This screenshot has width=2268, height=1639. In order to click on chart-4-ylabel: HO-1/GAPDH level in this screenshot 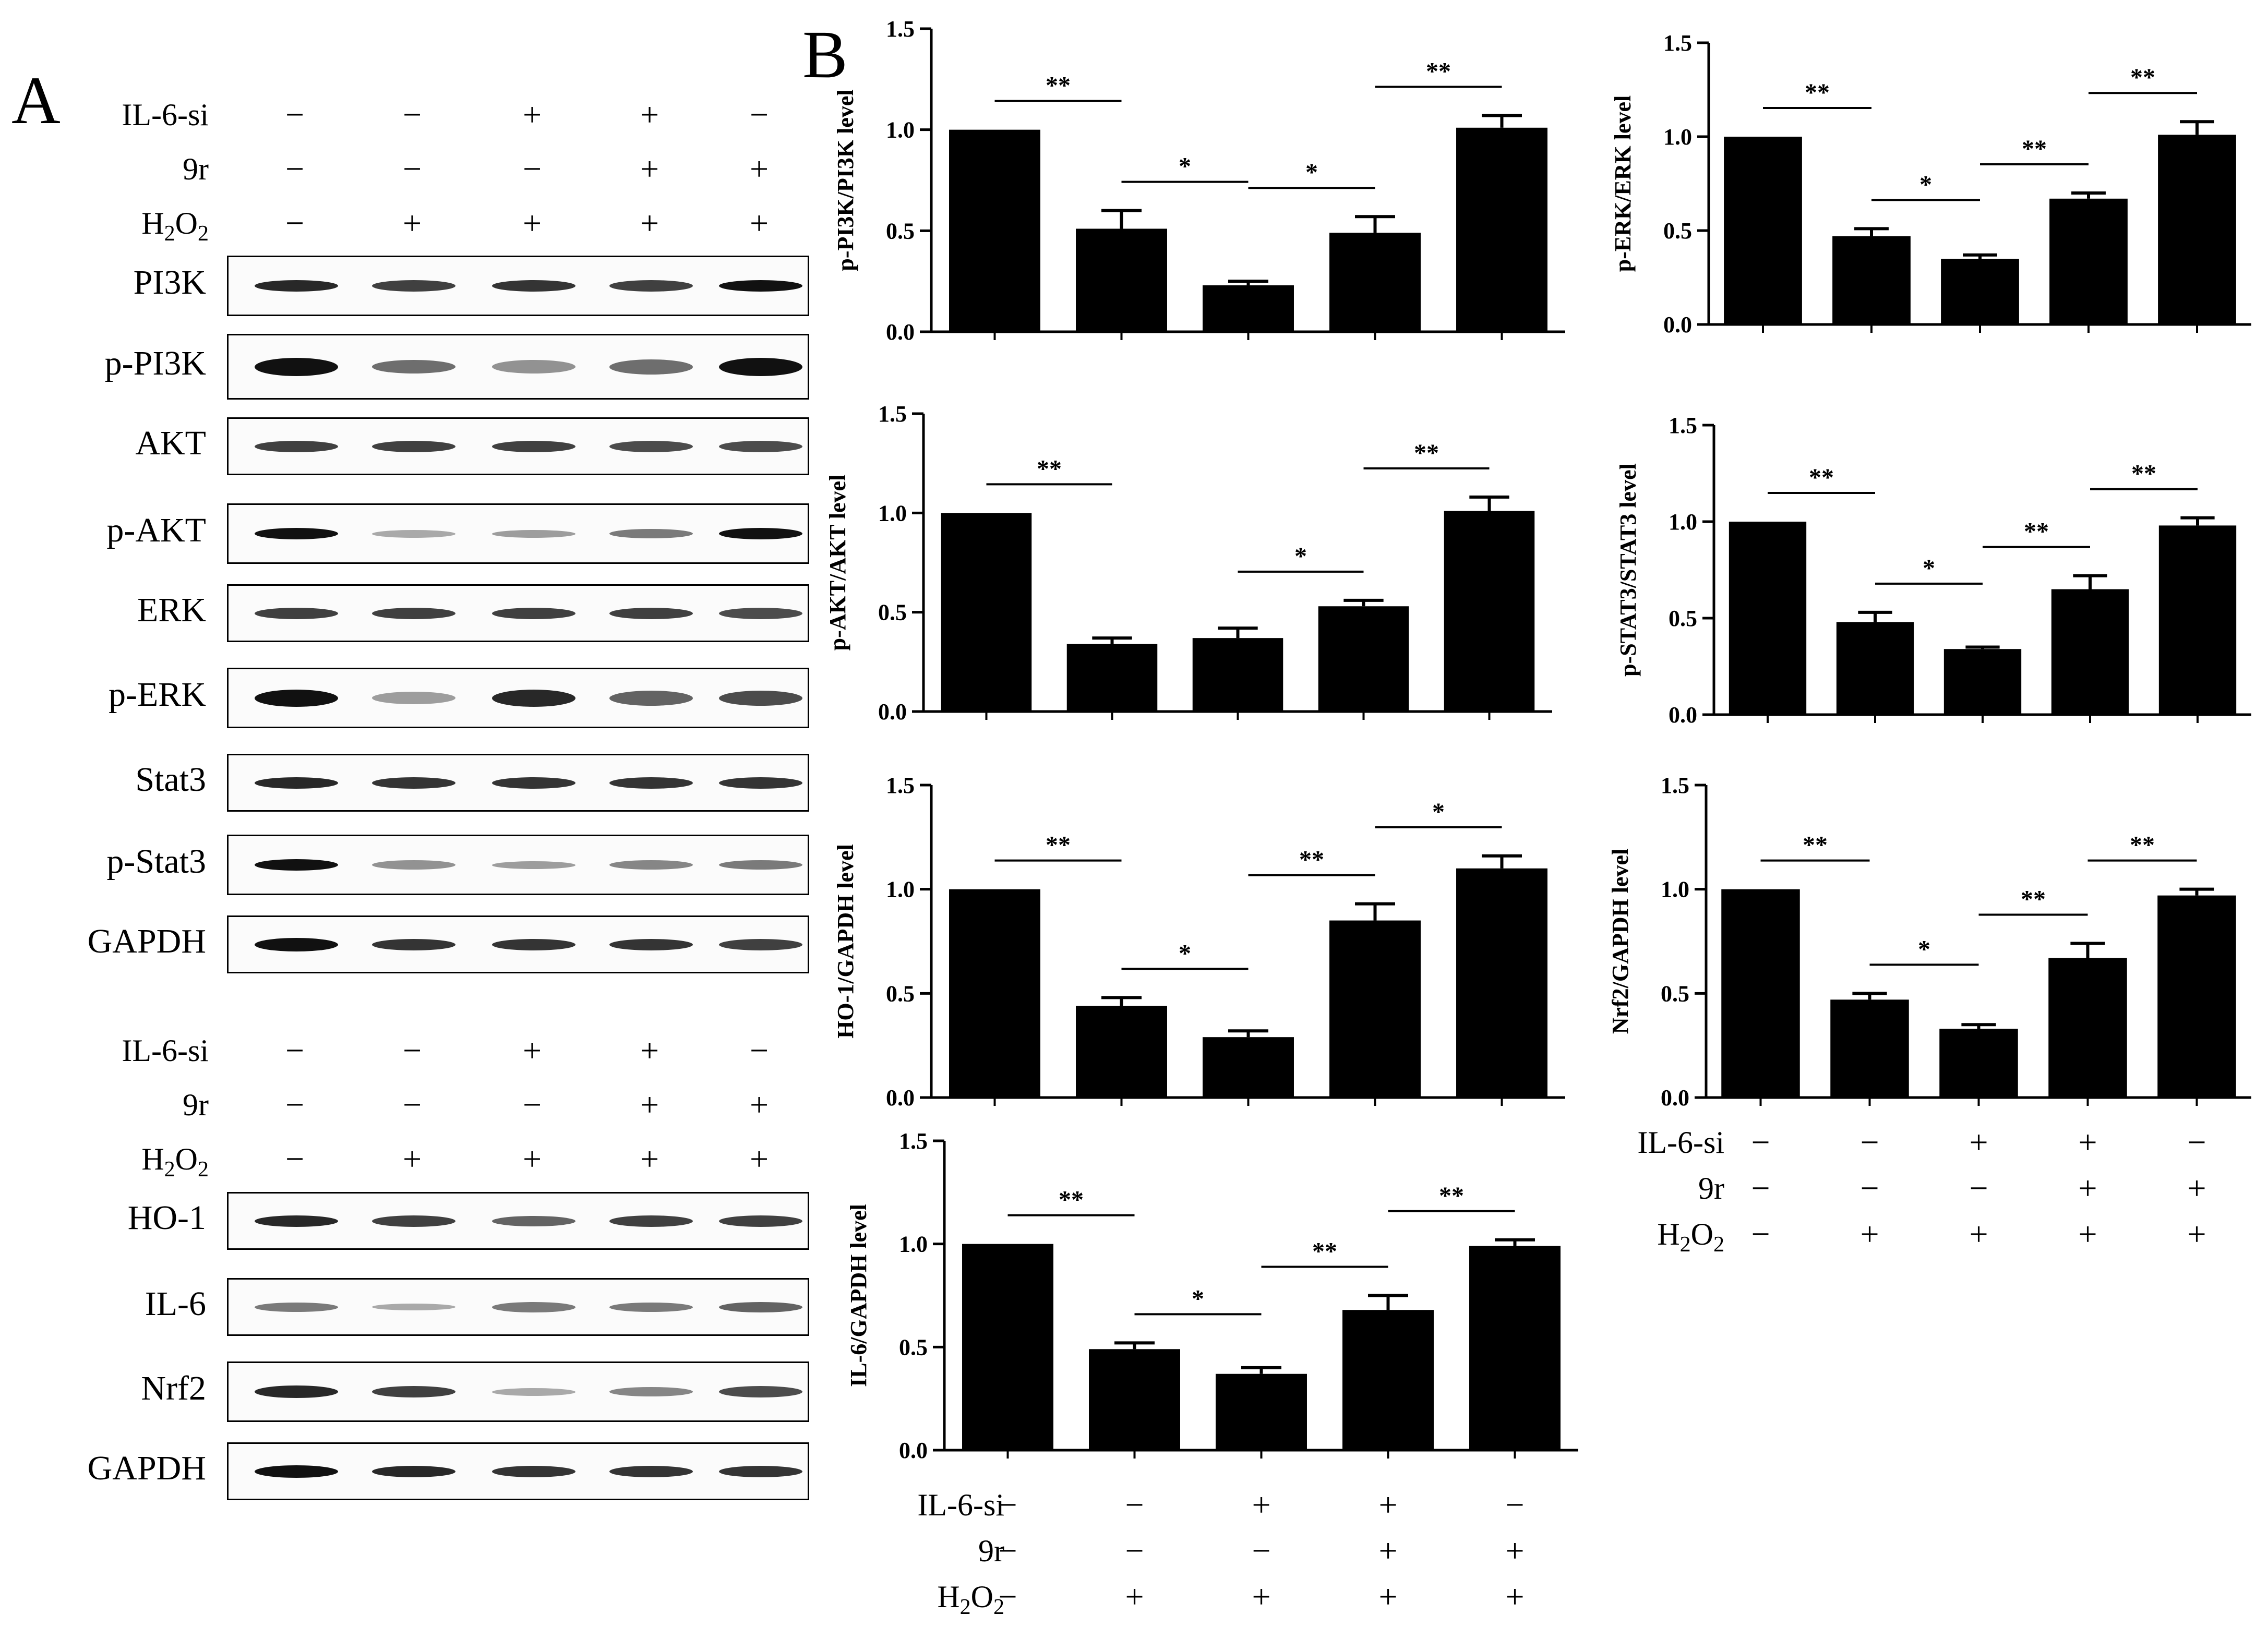, I will do `click(845, 941)`.